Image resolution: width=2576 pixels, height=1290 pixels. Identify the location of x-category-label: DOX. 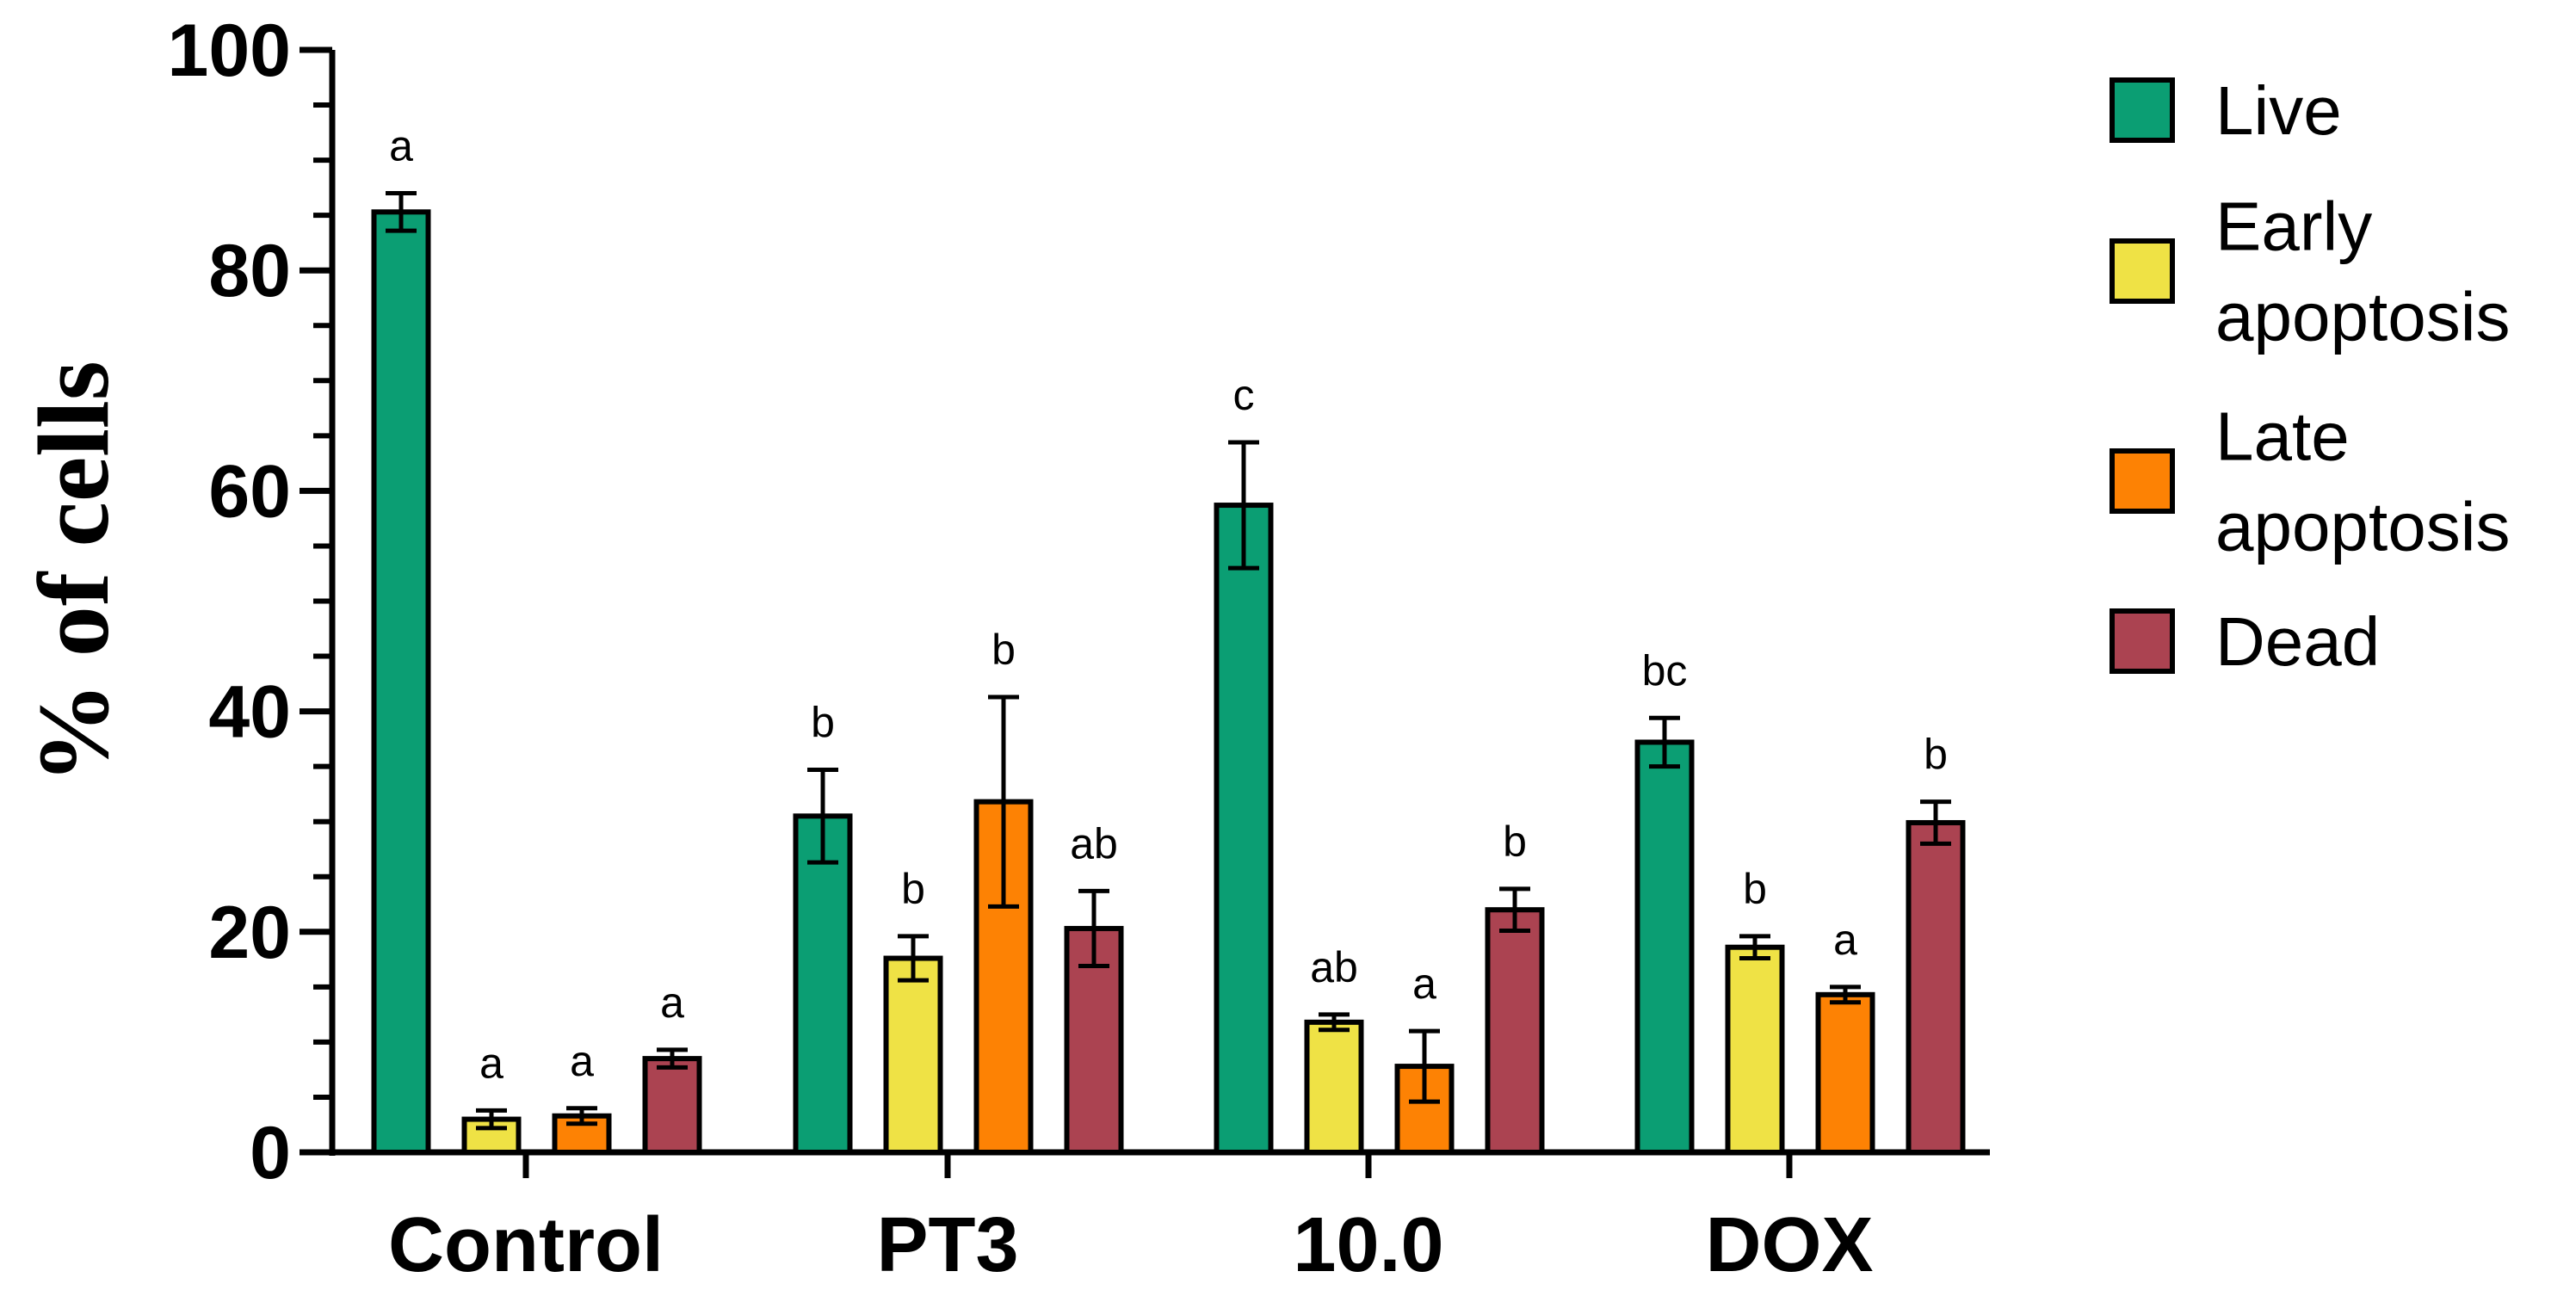
(1789, 1245).